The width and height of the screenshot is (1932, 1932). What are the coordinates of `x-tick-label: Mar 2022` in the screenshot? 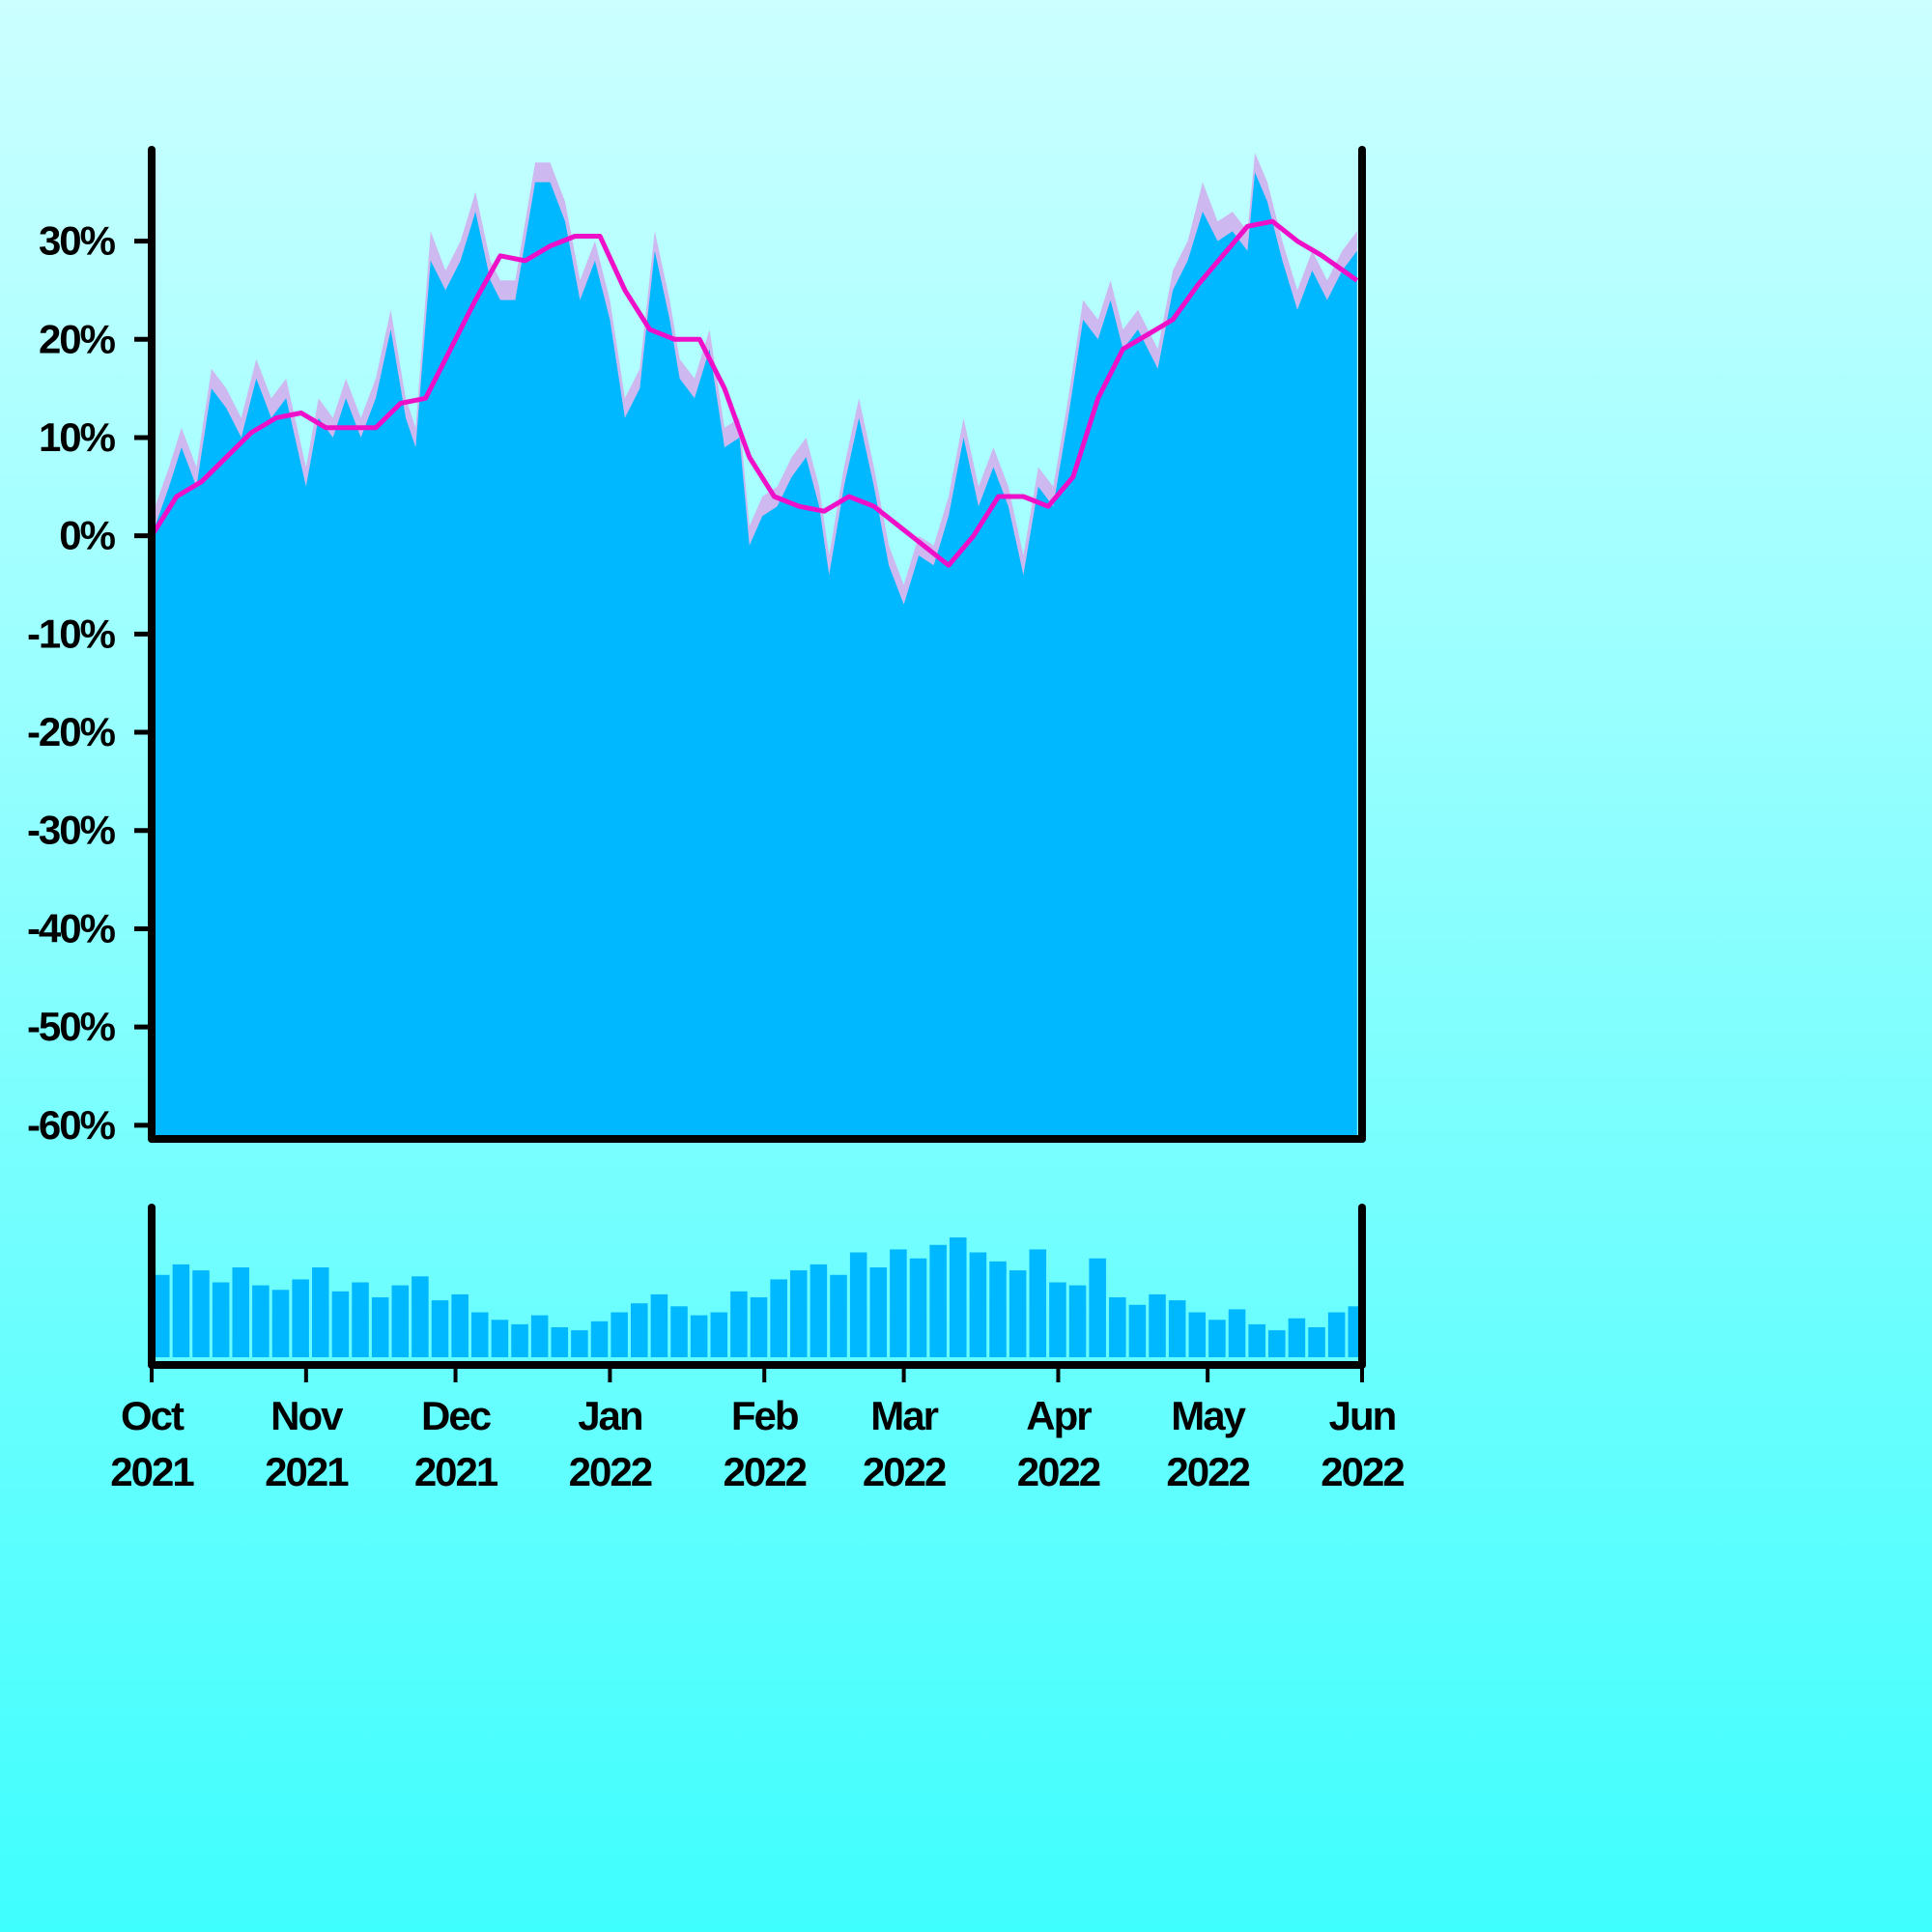 It's located at (904, 1443).